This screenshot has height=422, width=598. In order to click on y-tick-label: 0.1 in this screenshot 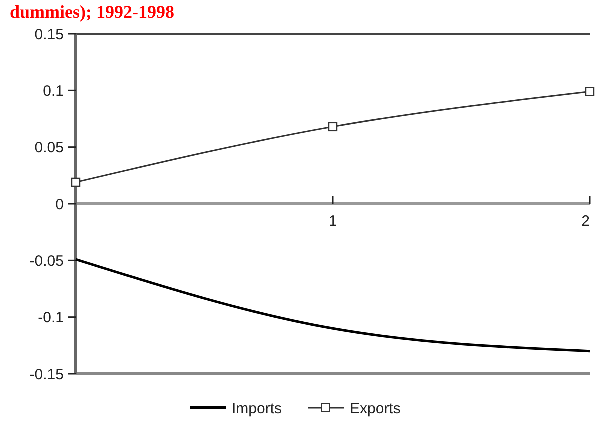, I will do `click(53, 91)`.